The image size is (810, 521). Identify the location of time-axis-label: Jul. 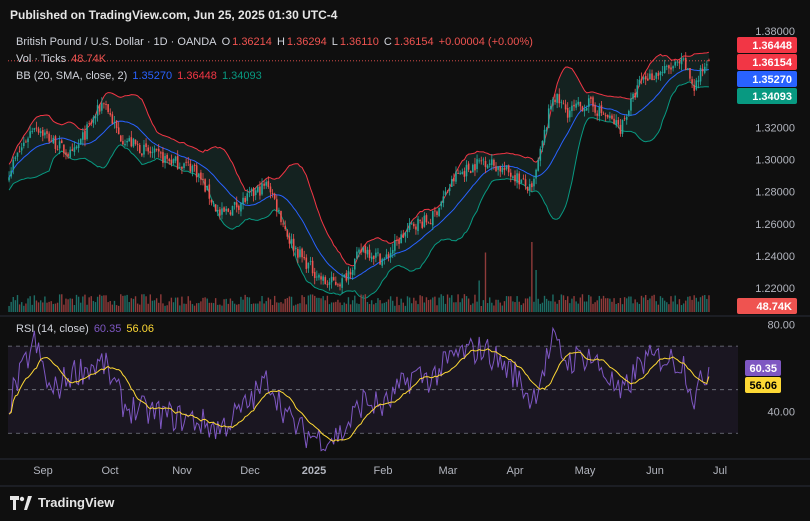
(720, 471).